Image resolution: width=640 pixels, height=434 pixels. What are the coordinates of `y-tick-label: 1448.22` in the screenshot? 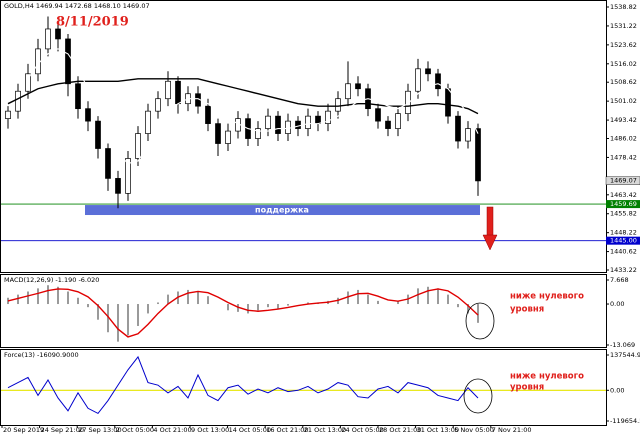 It's located at (623, 233).